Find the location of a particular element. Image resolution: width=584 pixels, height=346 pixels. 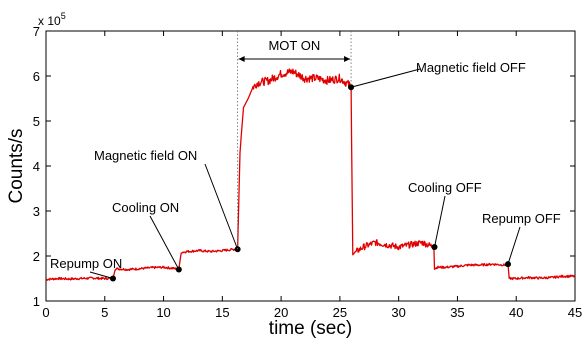

y-tick-label: 2 is located at coordinates (36, 256).